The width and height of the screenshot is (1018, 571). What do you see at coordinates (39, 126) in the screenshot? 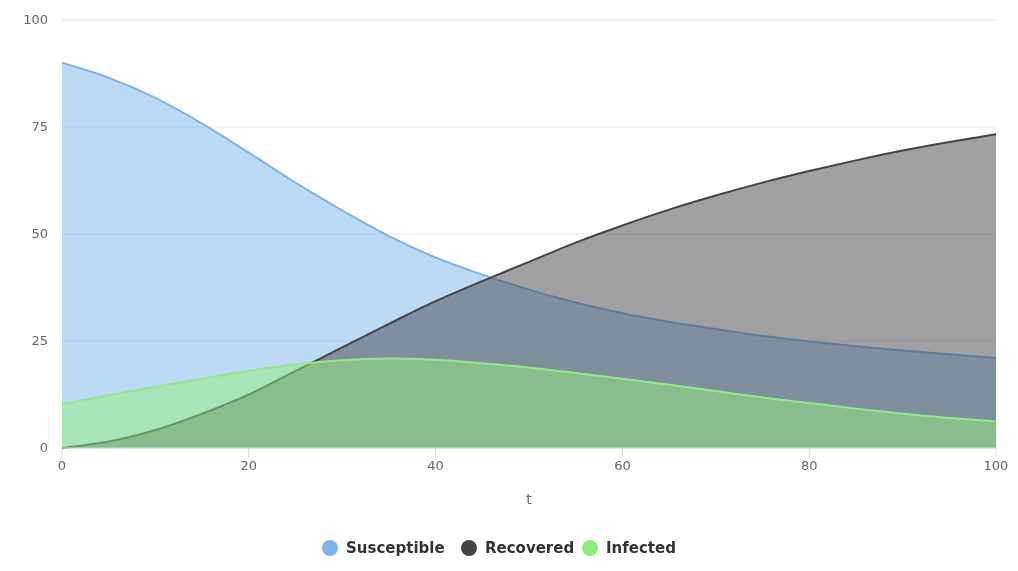
I see `y-tick-label: 75` at bounding box center [39, 126].